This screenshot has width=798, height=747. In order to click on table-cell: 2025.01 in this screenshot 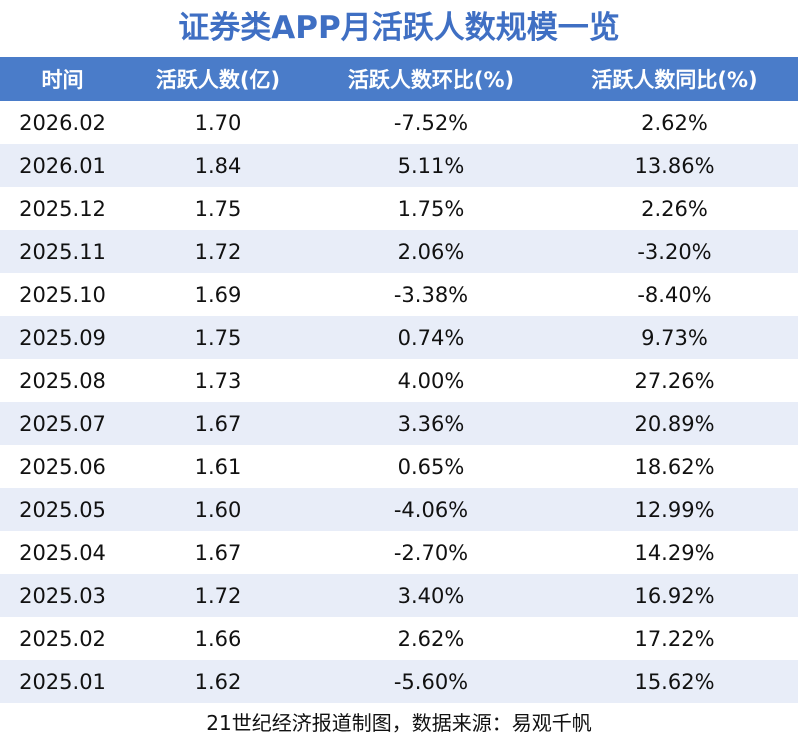, I will do `click(62, 681)`.